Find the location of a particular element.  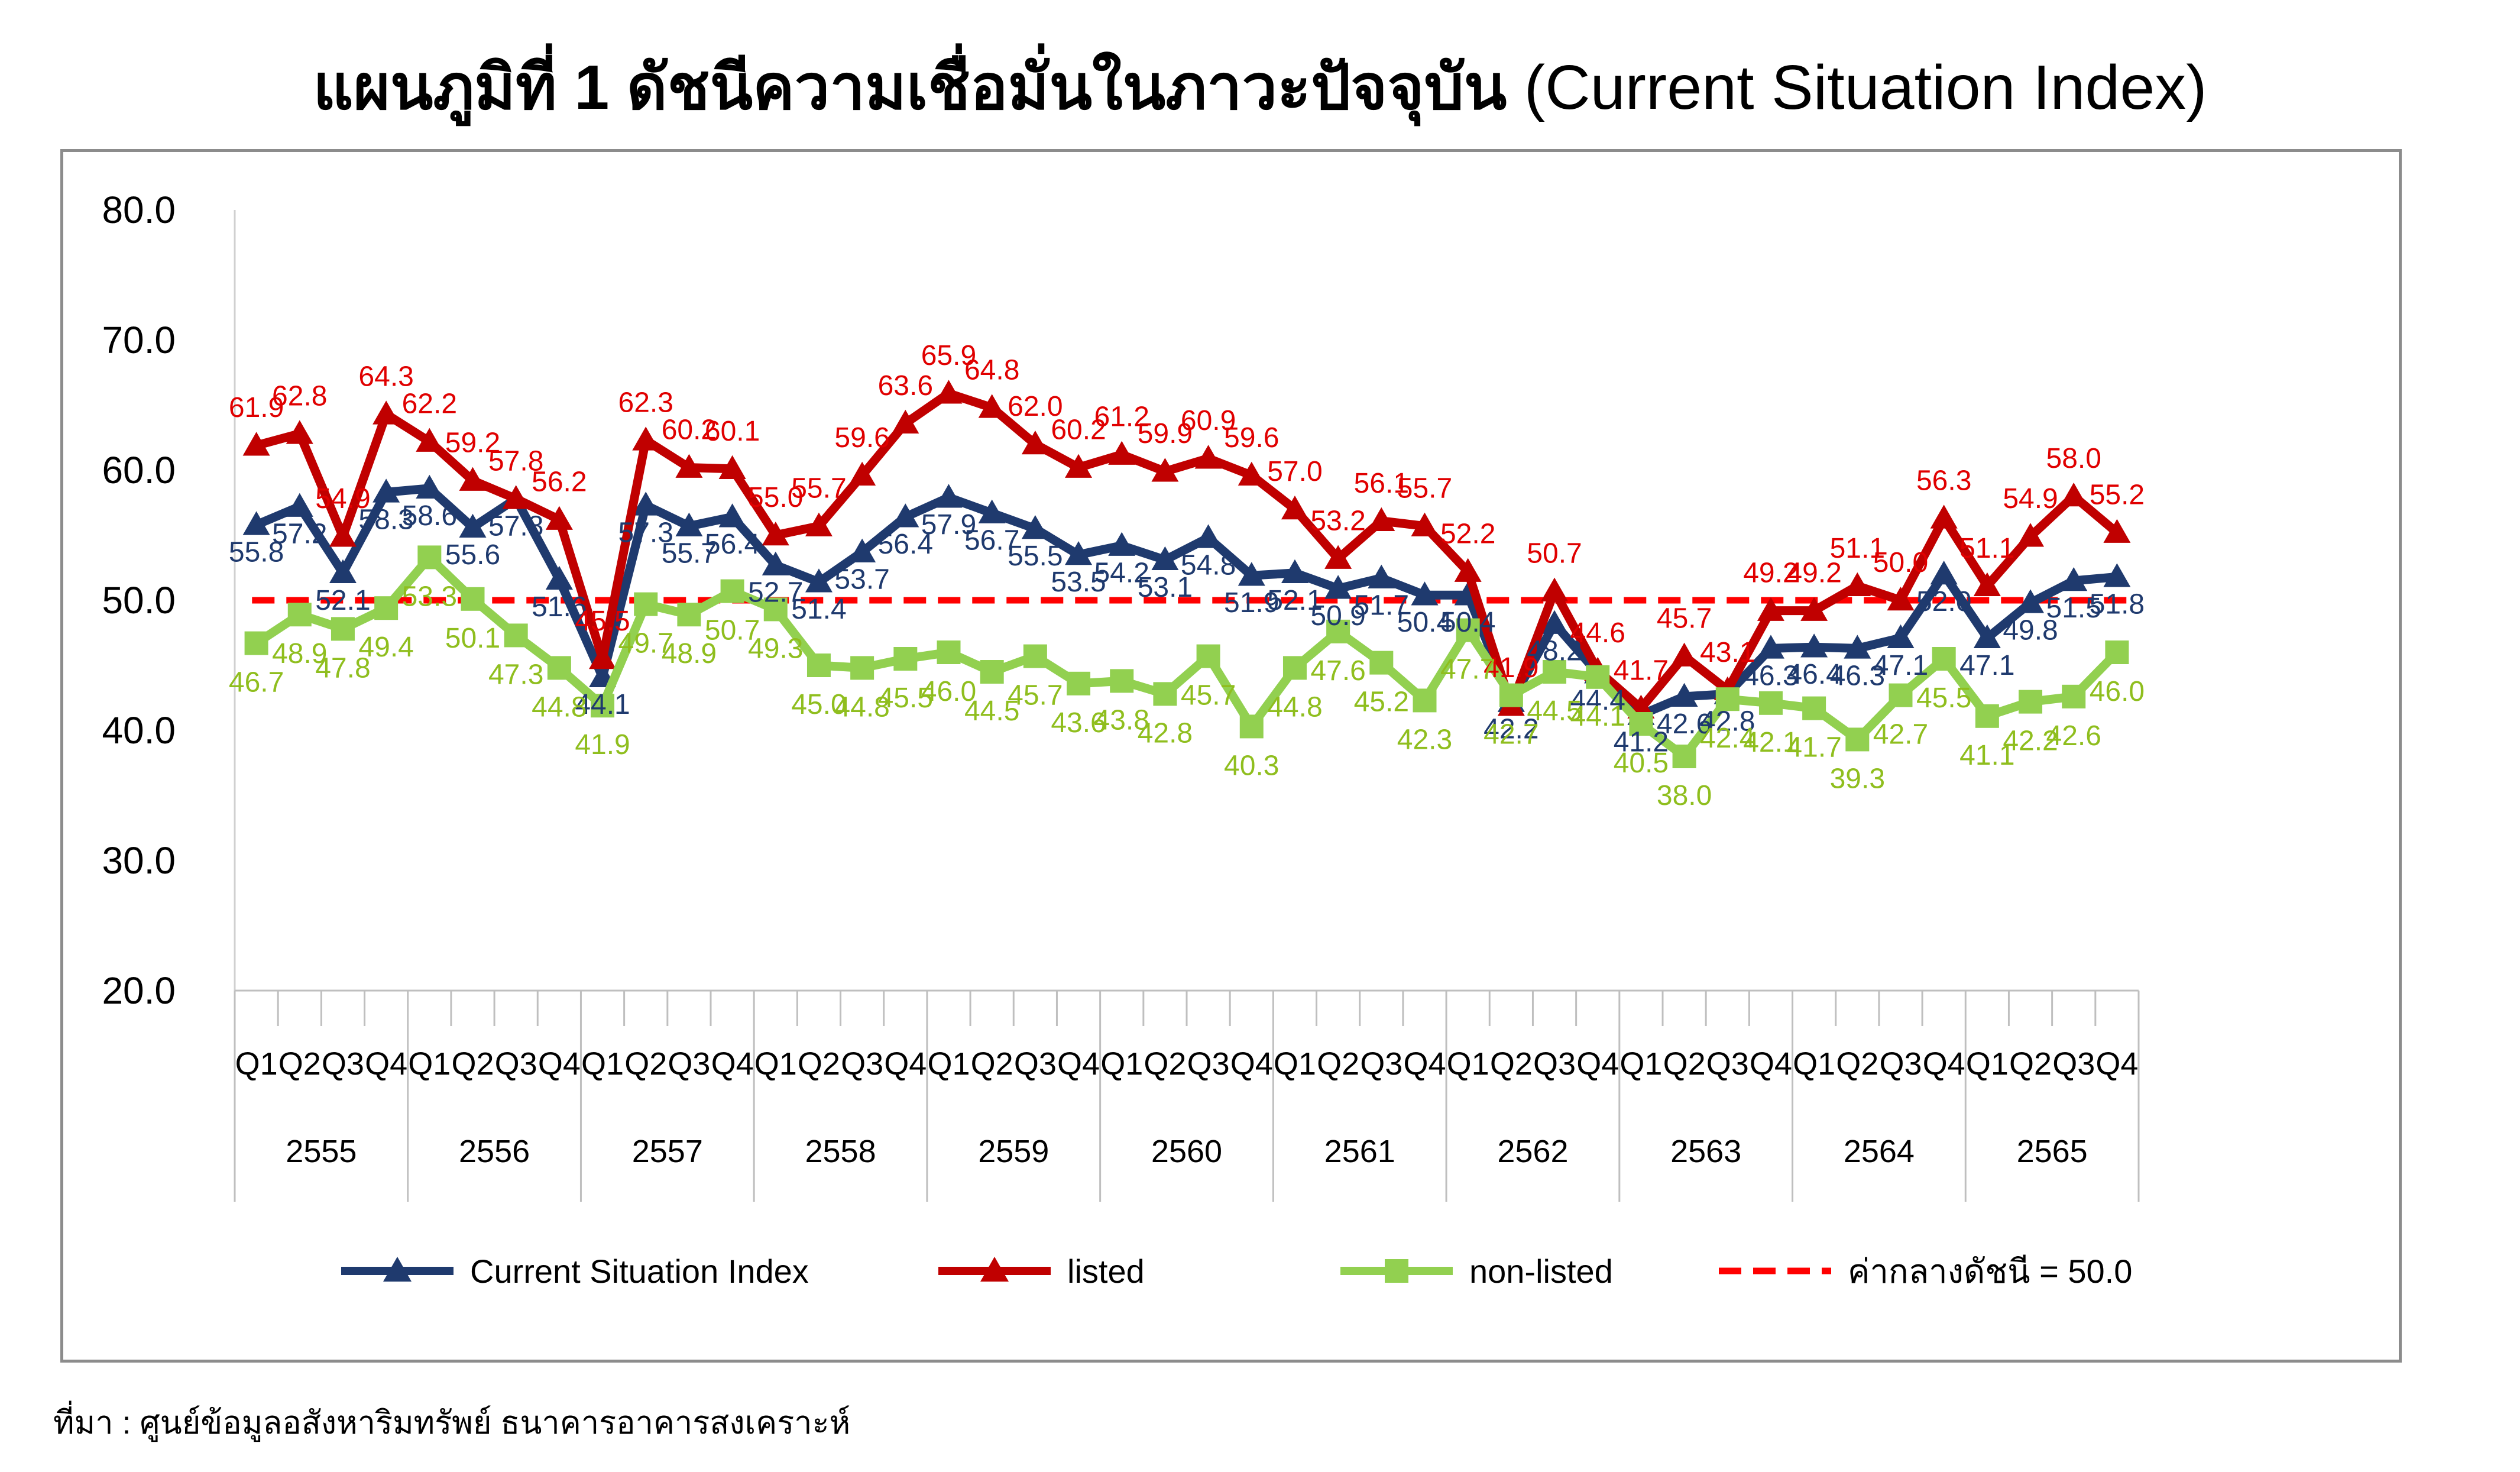

data-label: 44.5 is located at coordinates (1554, 711).